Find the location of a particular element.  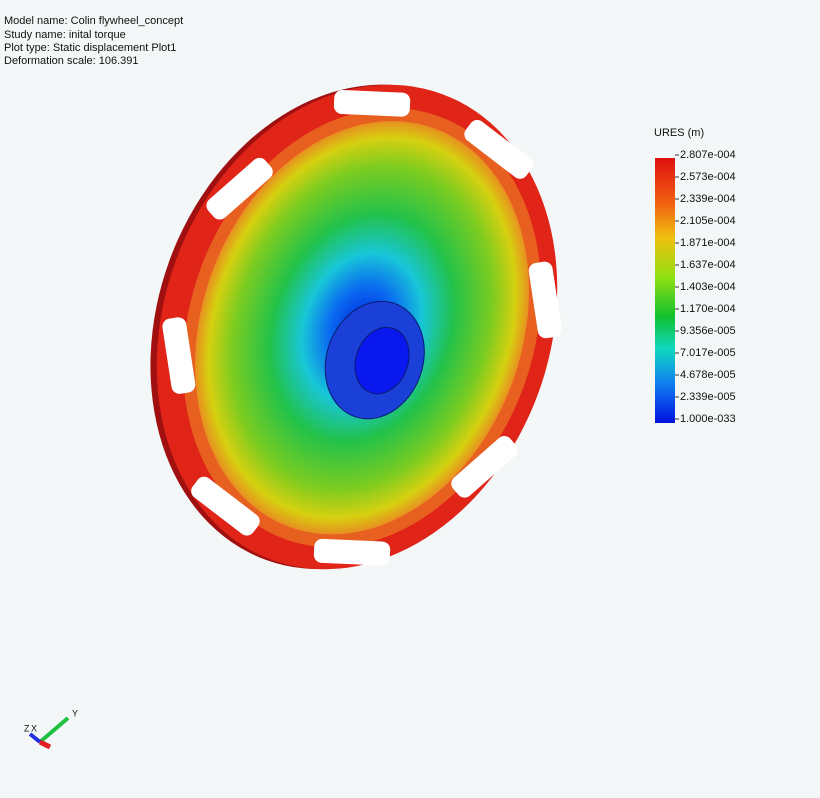

legend-label: 4.678e-005 is located at coordinates (708, 375).